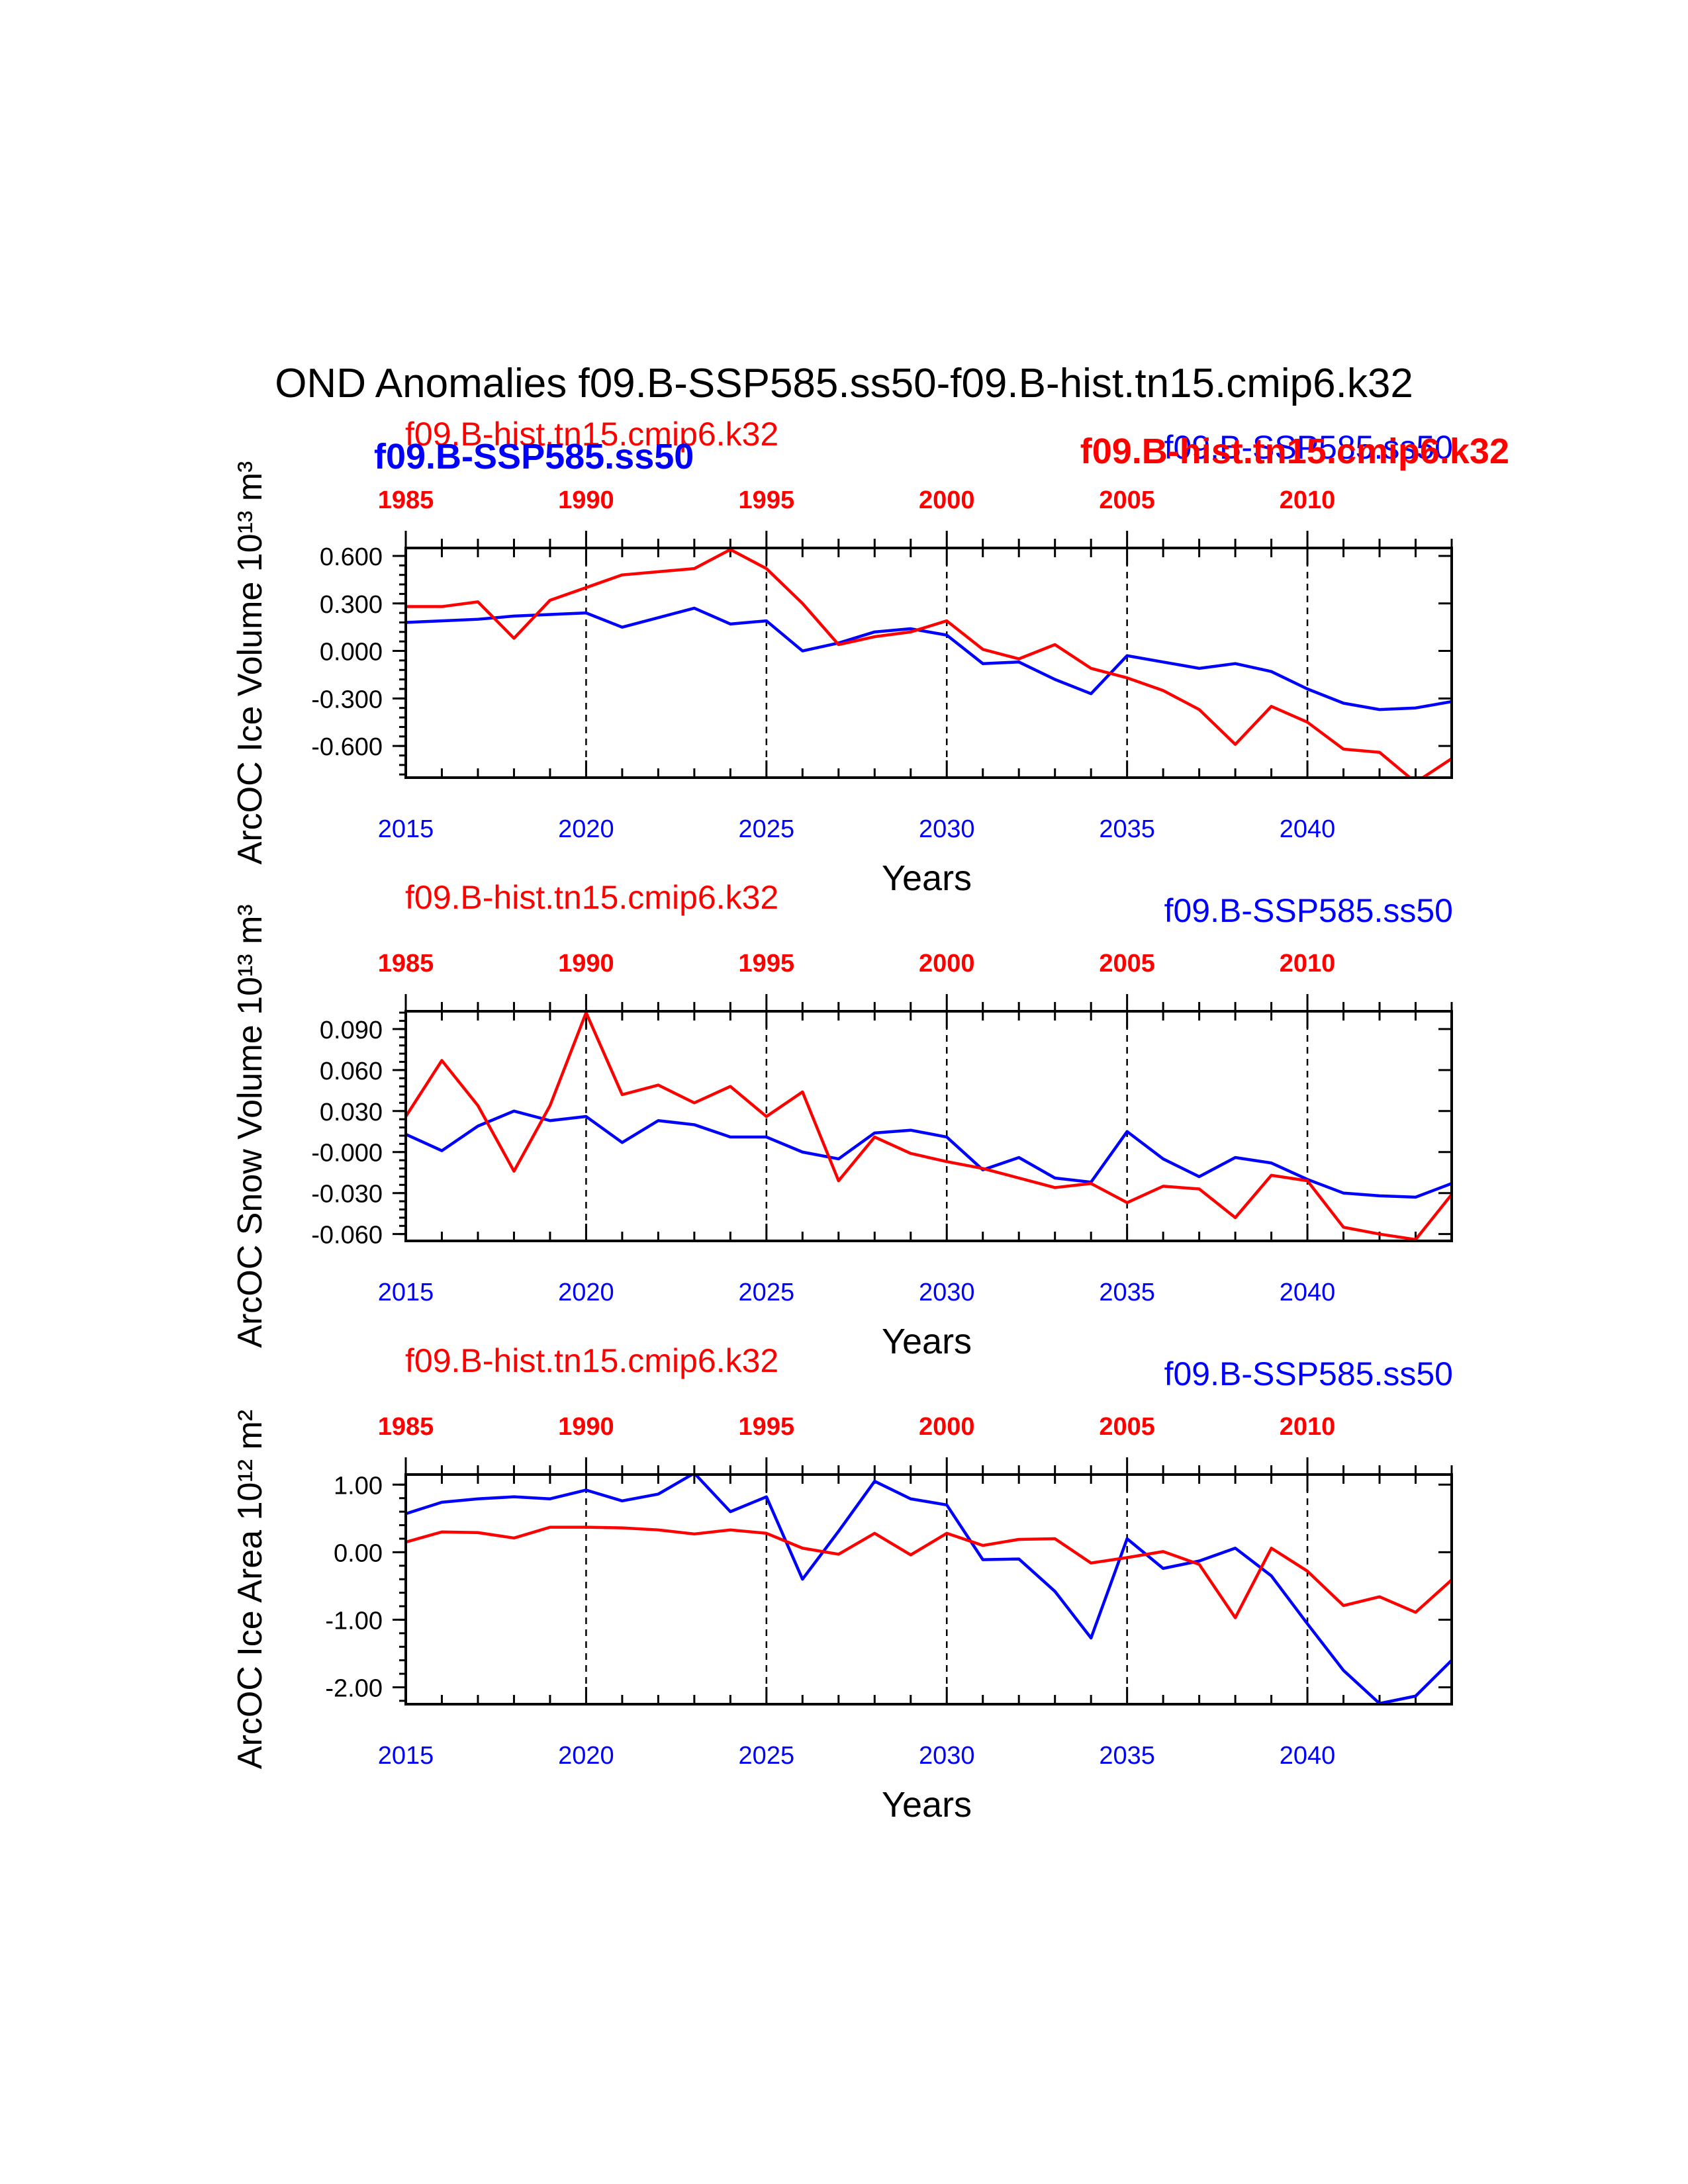  What do you see at coordinates (351, 653) in the screenshot?
I see `y-tick-label: 0.000` at bounding box center [351, 653].